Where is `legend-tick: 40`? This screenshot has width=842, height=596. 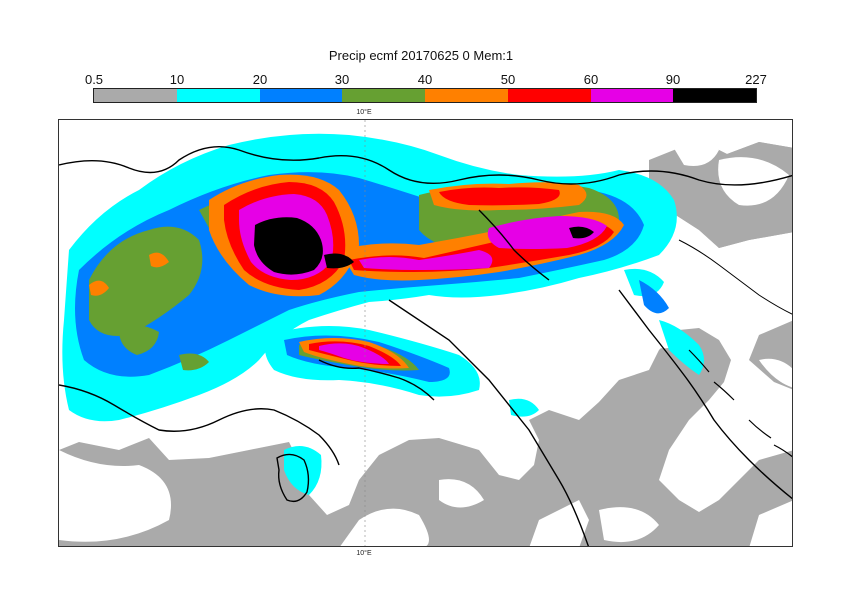 legend-tick: 40 is located at coordinates (425, 79).